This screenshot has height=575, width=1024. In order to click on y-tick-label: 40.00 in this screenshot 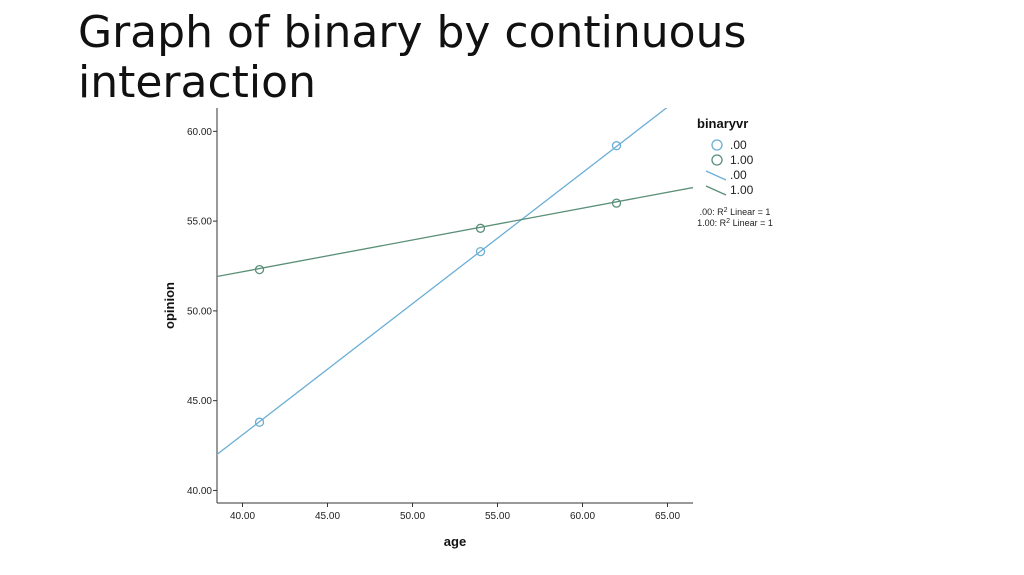, I will do `click(199, 491)`.